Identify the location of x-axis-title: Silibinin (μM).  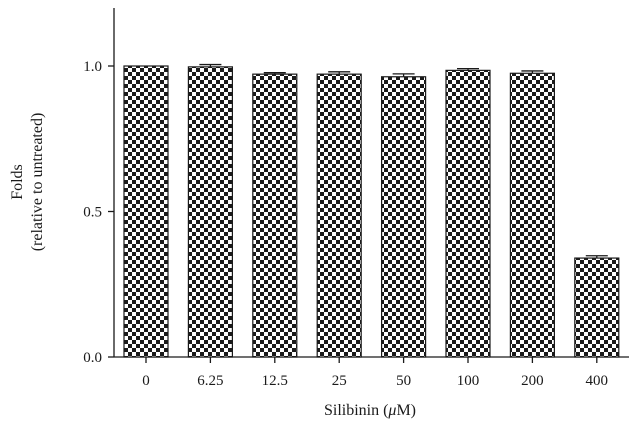
(370, 410).